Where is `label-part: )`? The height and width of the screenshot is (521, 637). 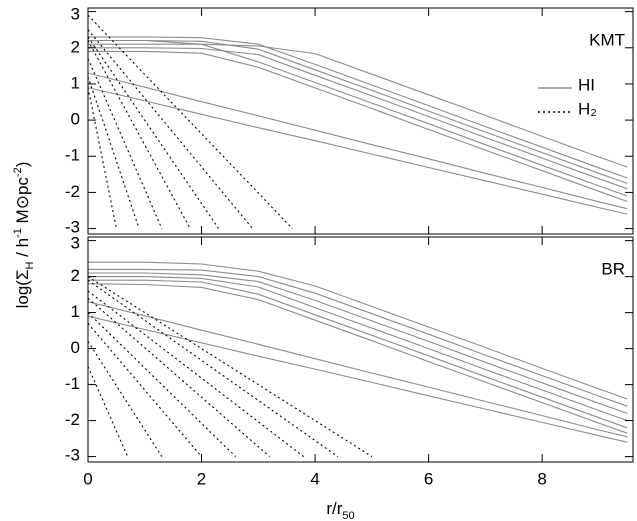
label-part: ) is located at coordinates (22, 165).